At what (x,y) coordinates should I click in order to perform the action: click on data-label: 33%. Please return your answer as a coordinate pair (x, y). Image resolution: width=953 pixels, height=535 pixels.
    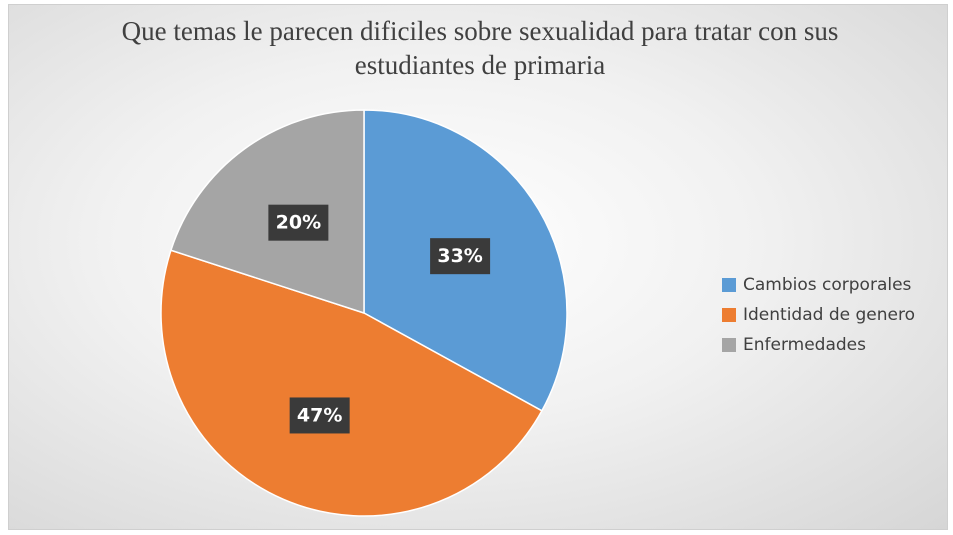
    Looking at the image, I should click on (459, 256).